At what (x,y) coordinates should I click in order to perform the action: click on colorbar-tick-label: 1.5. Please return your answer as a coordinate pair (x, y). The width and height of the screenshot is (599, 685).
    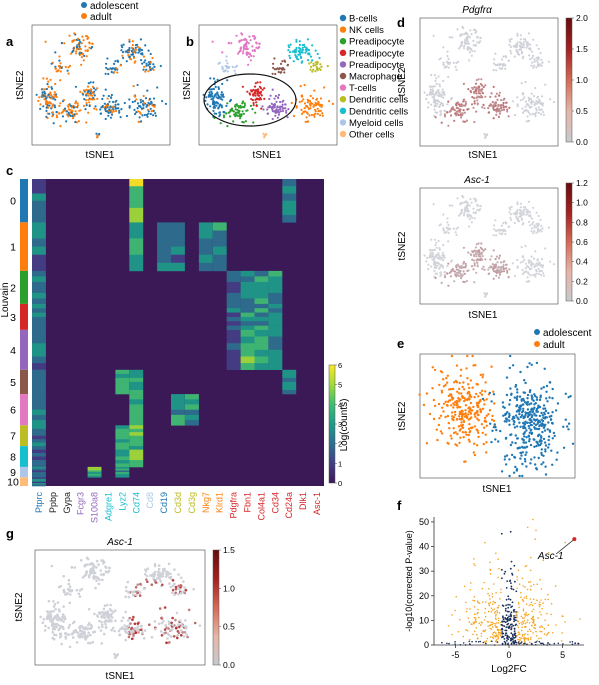
    Looking at the image, I should click on (582, 49).